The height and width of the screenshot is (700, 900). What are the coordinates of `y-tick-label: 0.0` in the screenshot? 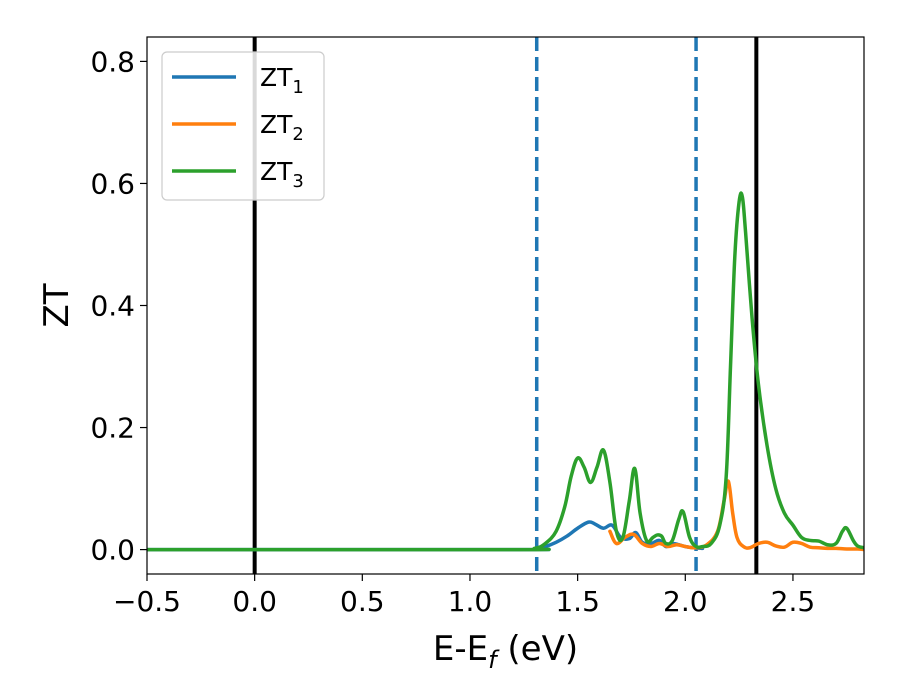 It's located at (112, 550).